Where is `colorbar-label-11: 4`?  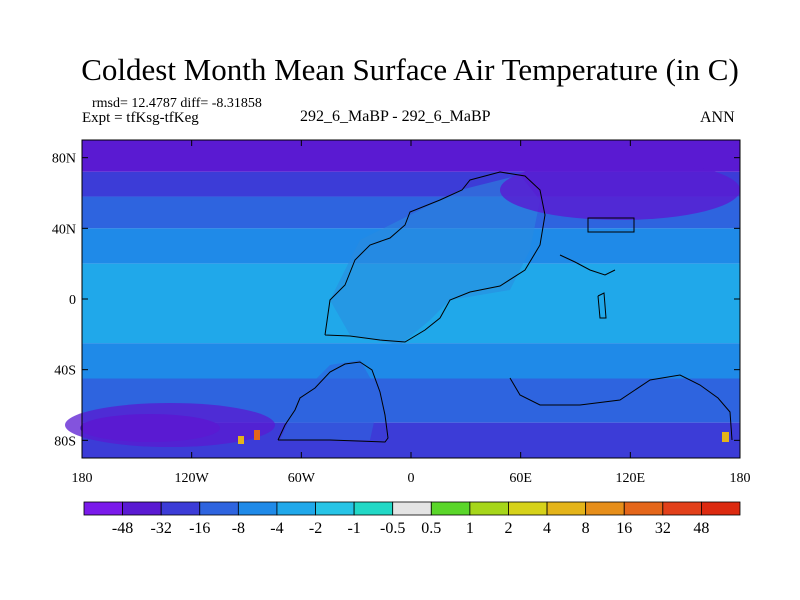 colorbar-label-11: 4 is located at coordinates (547, 528).